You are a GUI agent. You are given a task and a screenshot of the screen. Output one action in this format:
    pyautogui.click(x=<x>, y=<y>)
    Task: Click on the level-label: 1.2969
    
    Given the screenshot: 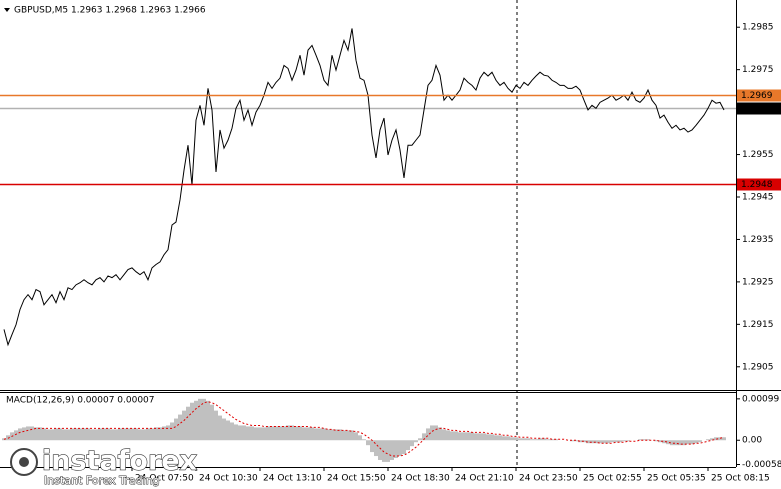 What is the action you would take?
    pyautogui.click(x=757, y=96)
    